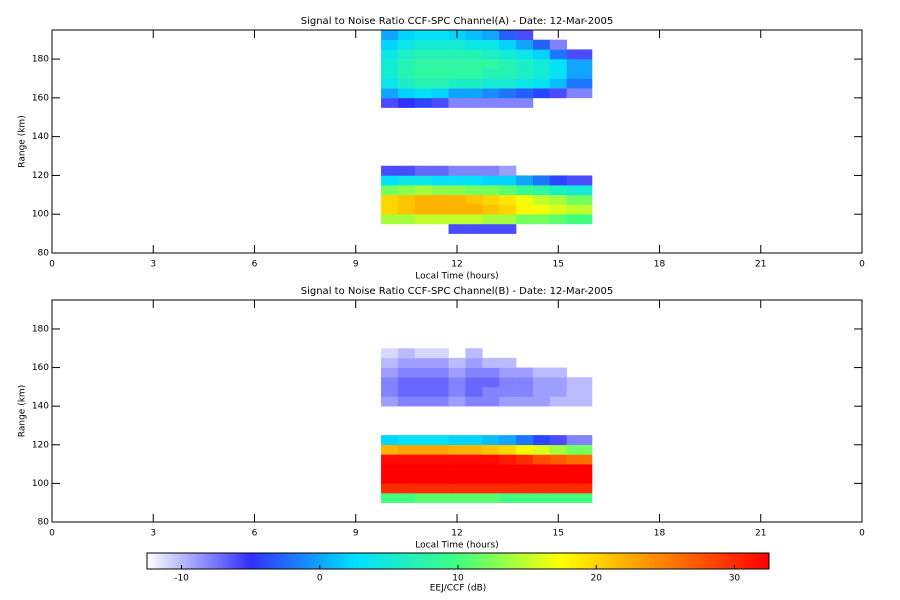 The width and height of the screenshot is (900, 600). I want to click on colorbar-label: EEJ/CCF (dB), so click(458, 589).